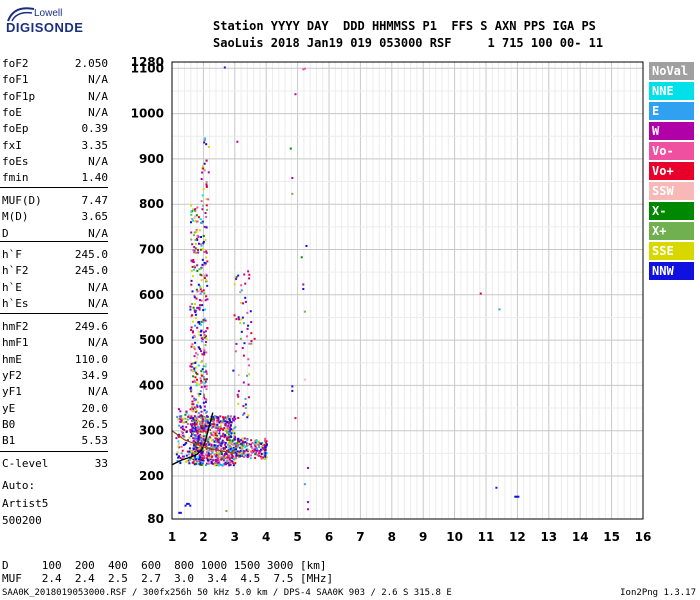  Describe the element at coordinates (172, 537) in the screenshot. I see `x-tick-label: 1` at that location.